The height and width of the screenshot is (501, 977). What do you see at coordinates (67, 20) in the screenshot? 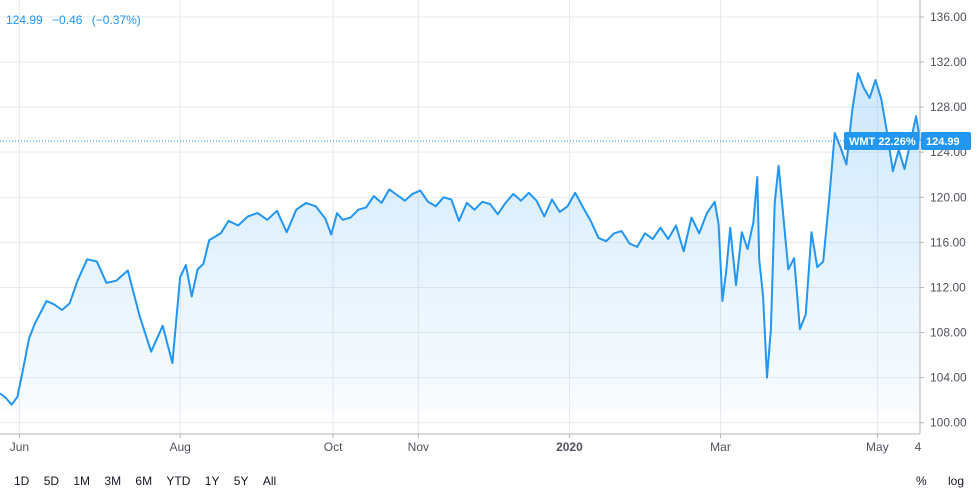
I see `price-change: −0.46` at bounding box center [67, 20].